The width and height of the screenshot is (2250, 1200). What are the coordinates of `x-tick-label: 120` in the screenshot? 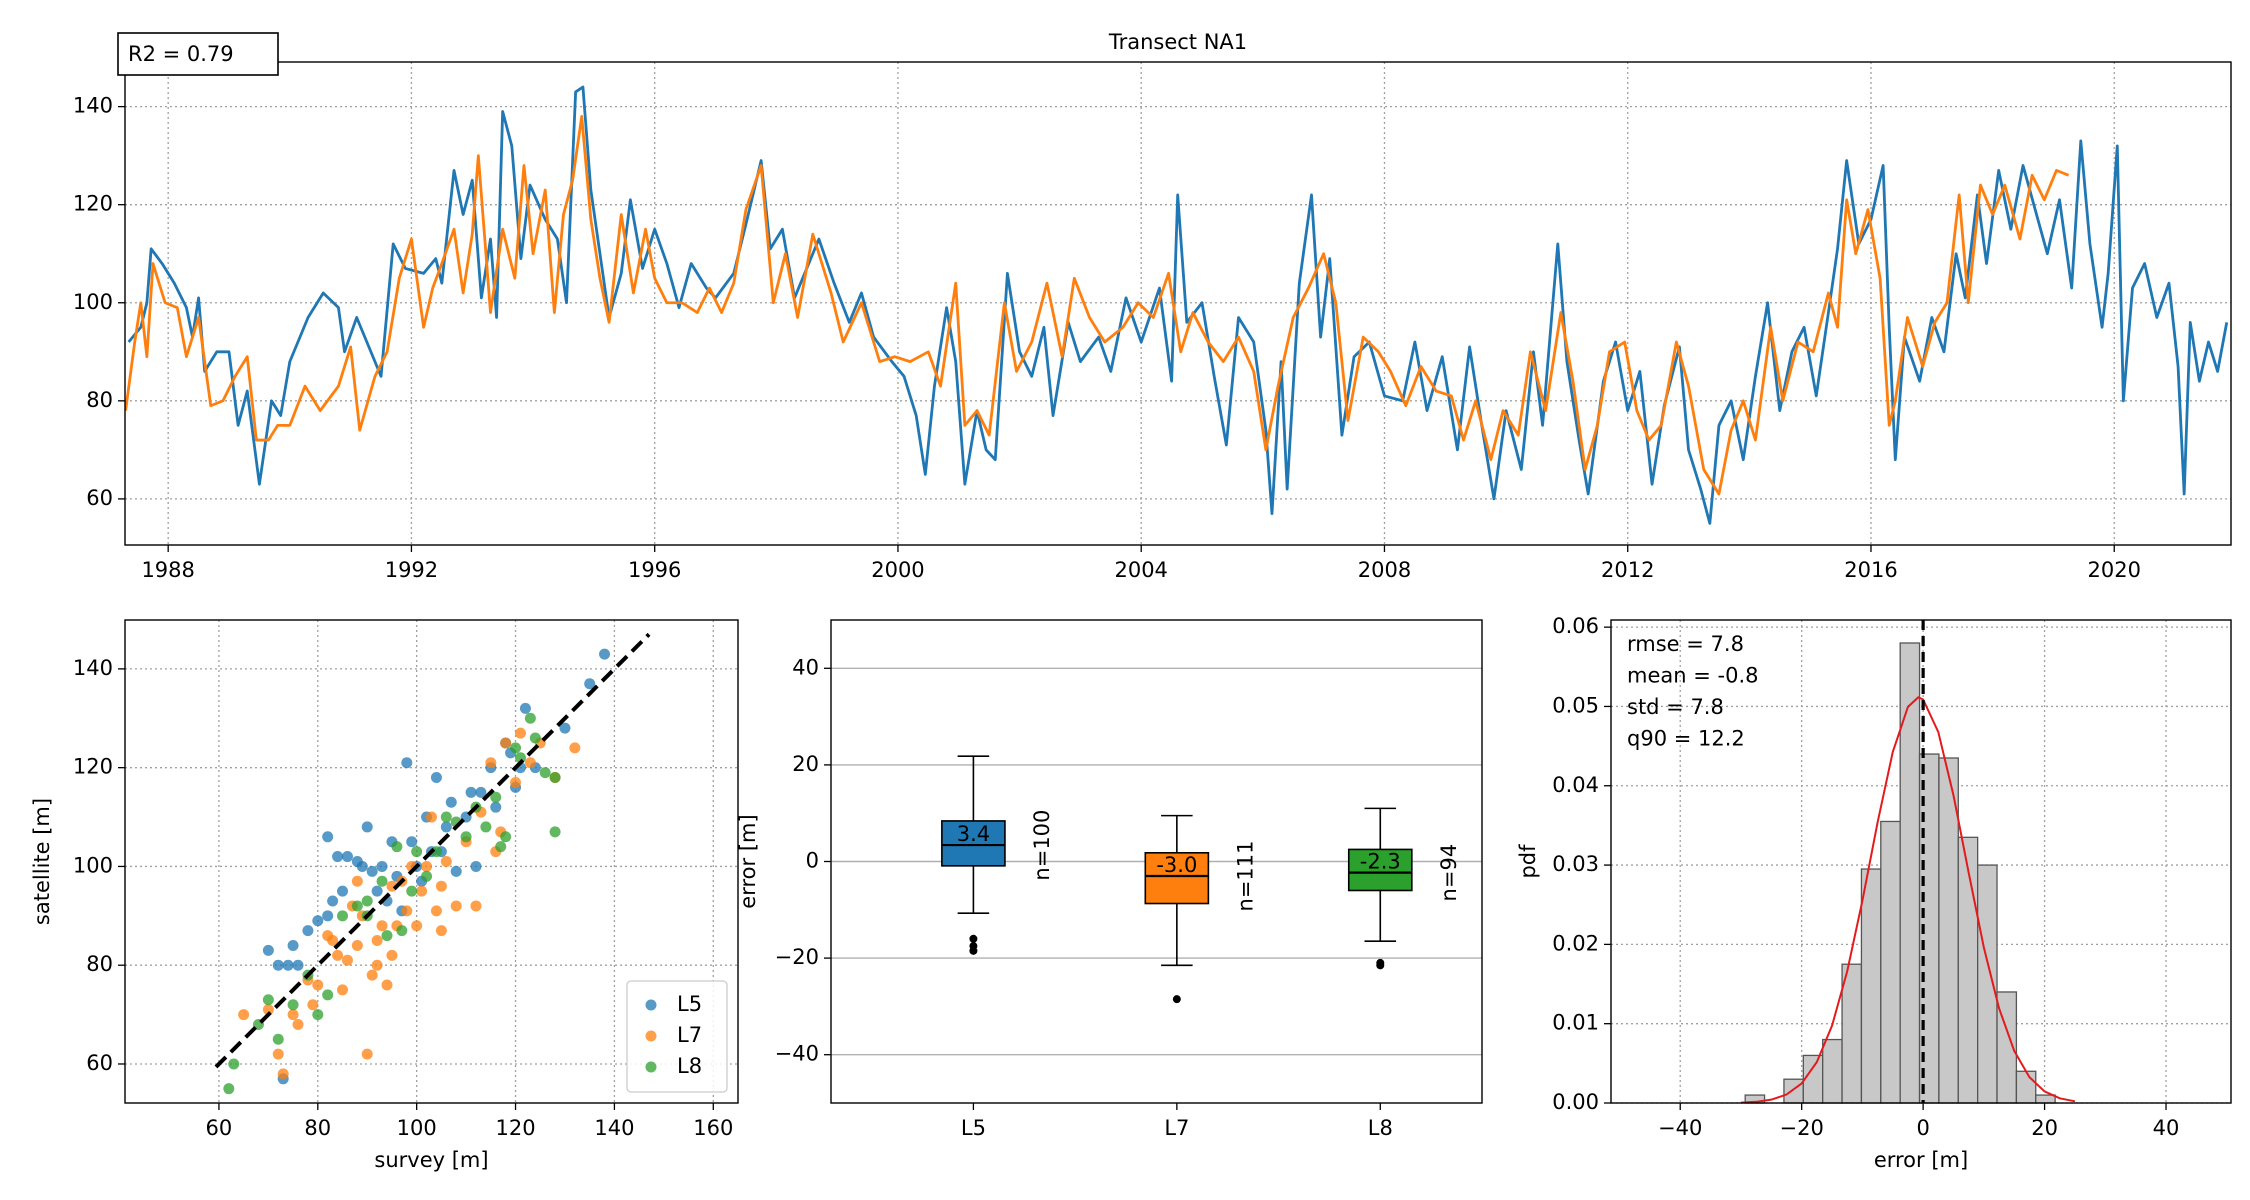 It's located at (515, 1128).